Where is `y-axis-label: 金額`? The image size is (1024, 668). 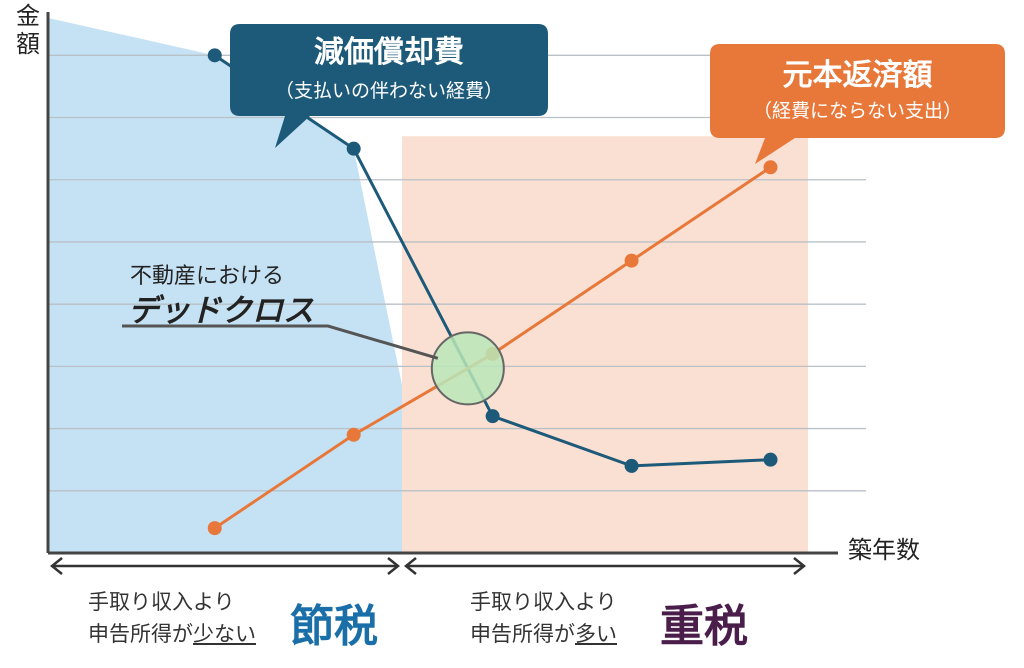 y-axis-label: 金額 is located at coordinates (28, 30).